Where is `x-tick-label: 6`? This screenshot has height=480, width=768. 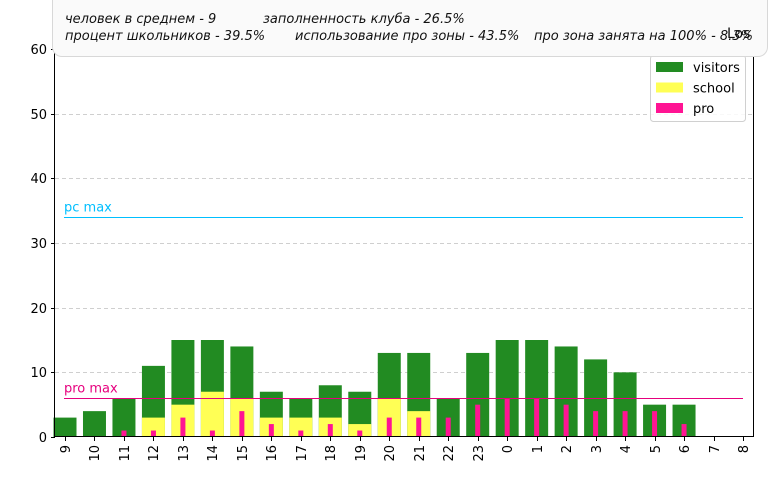
x-tick-label: 6 is located at coordinates (685, 449).